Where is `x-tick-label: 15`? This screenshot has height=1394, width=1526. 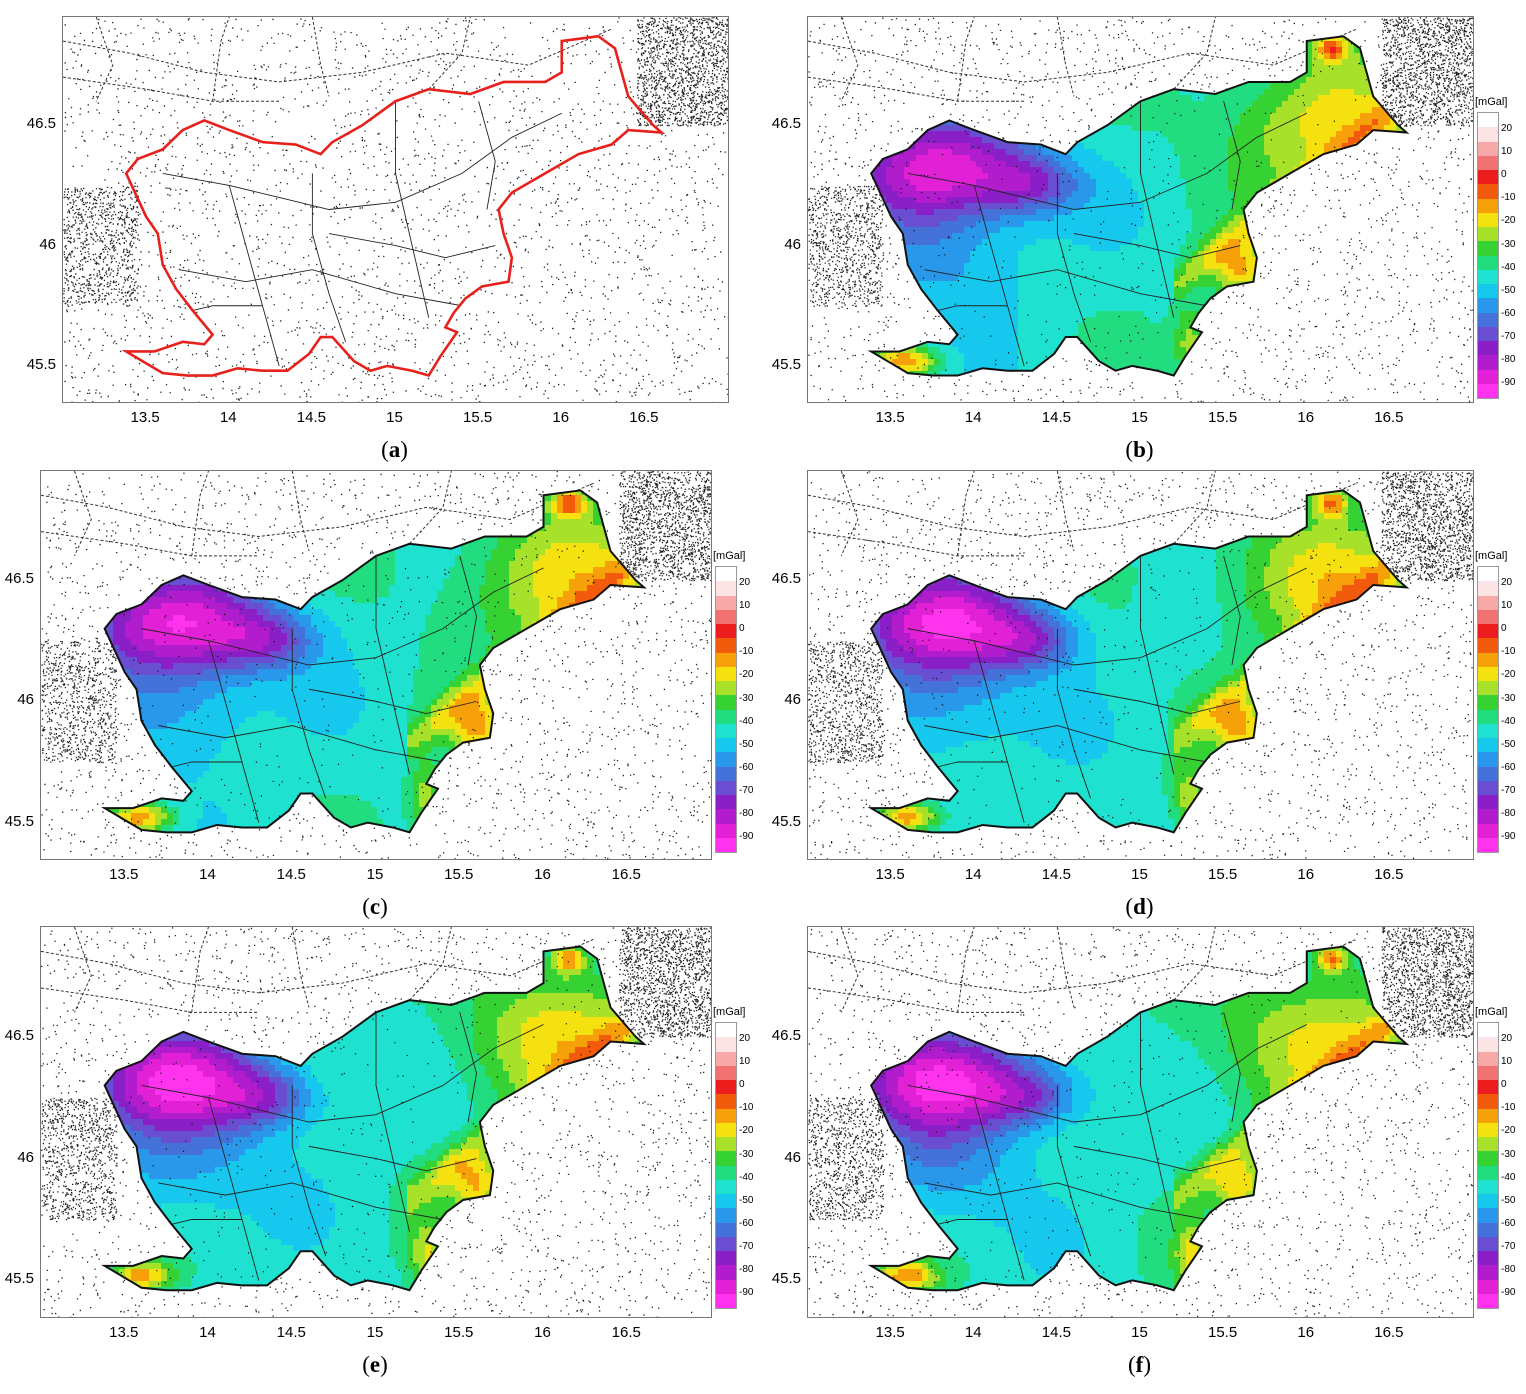
x-tick-label: 15 is located at coordinates (1140, 417).